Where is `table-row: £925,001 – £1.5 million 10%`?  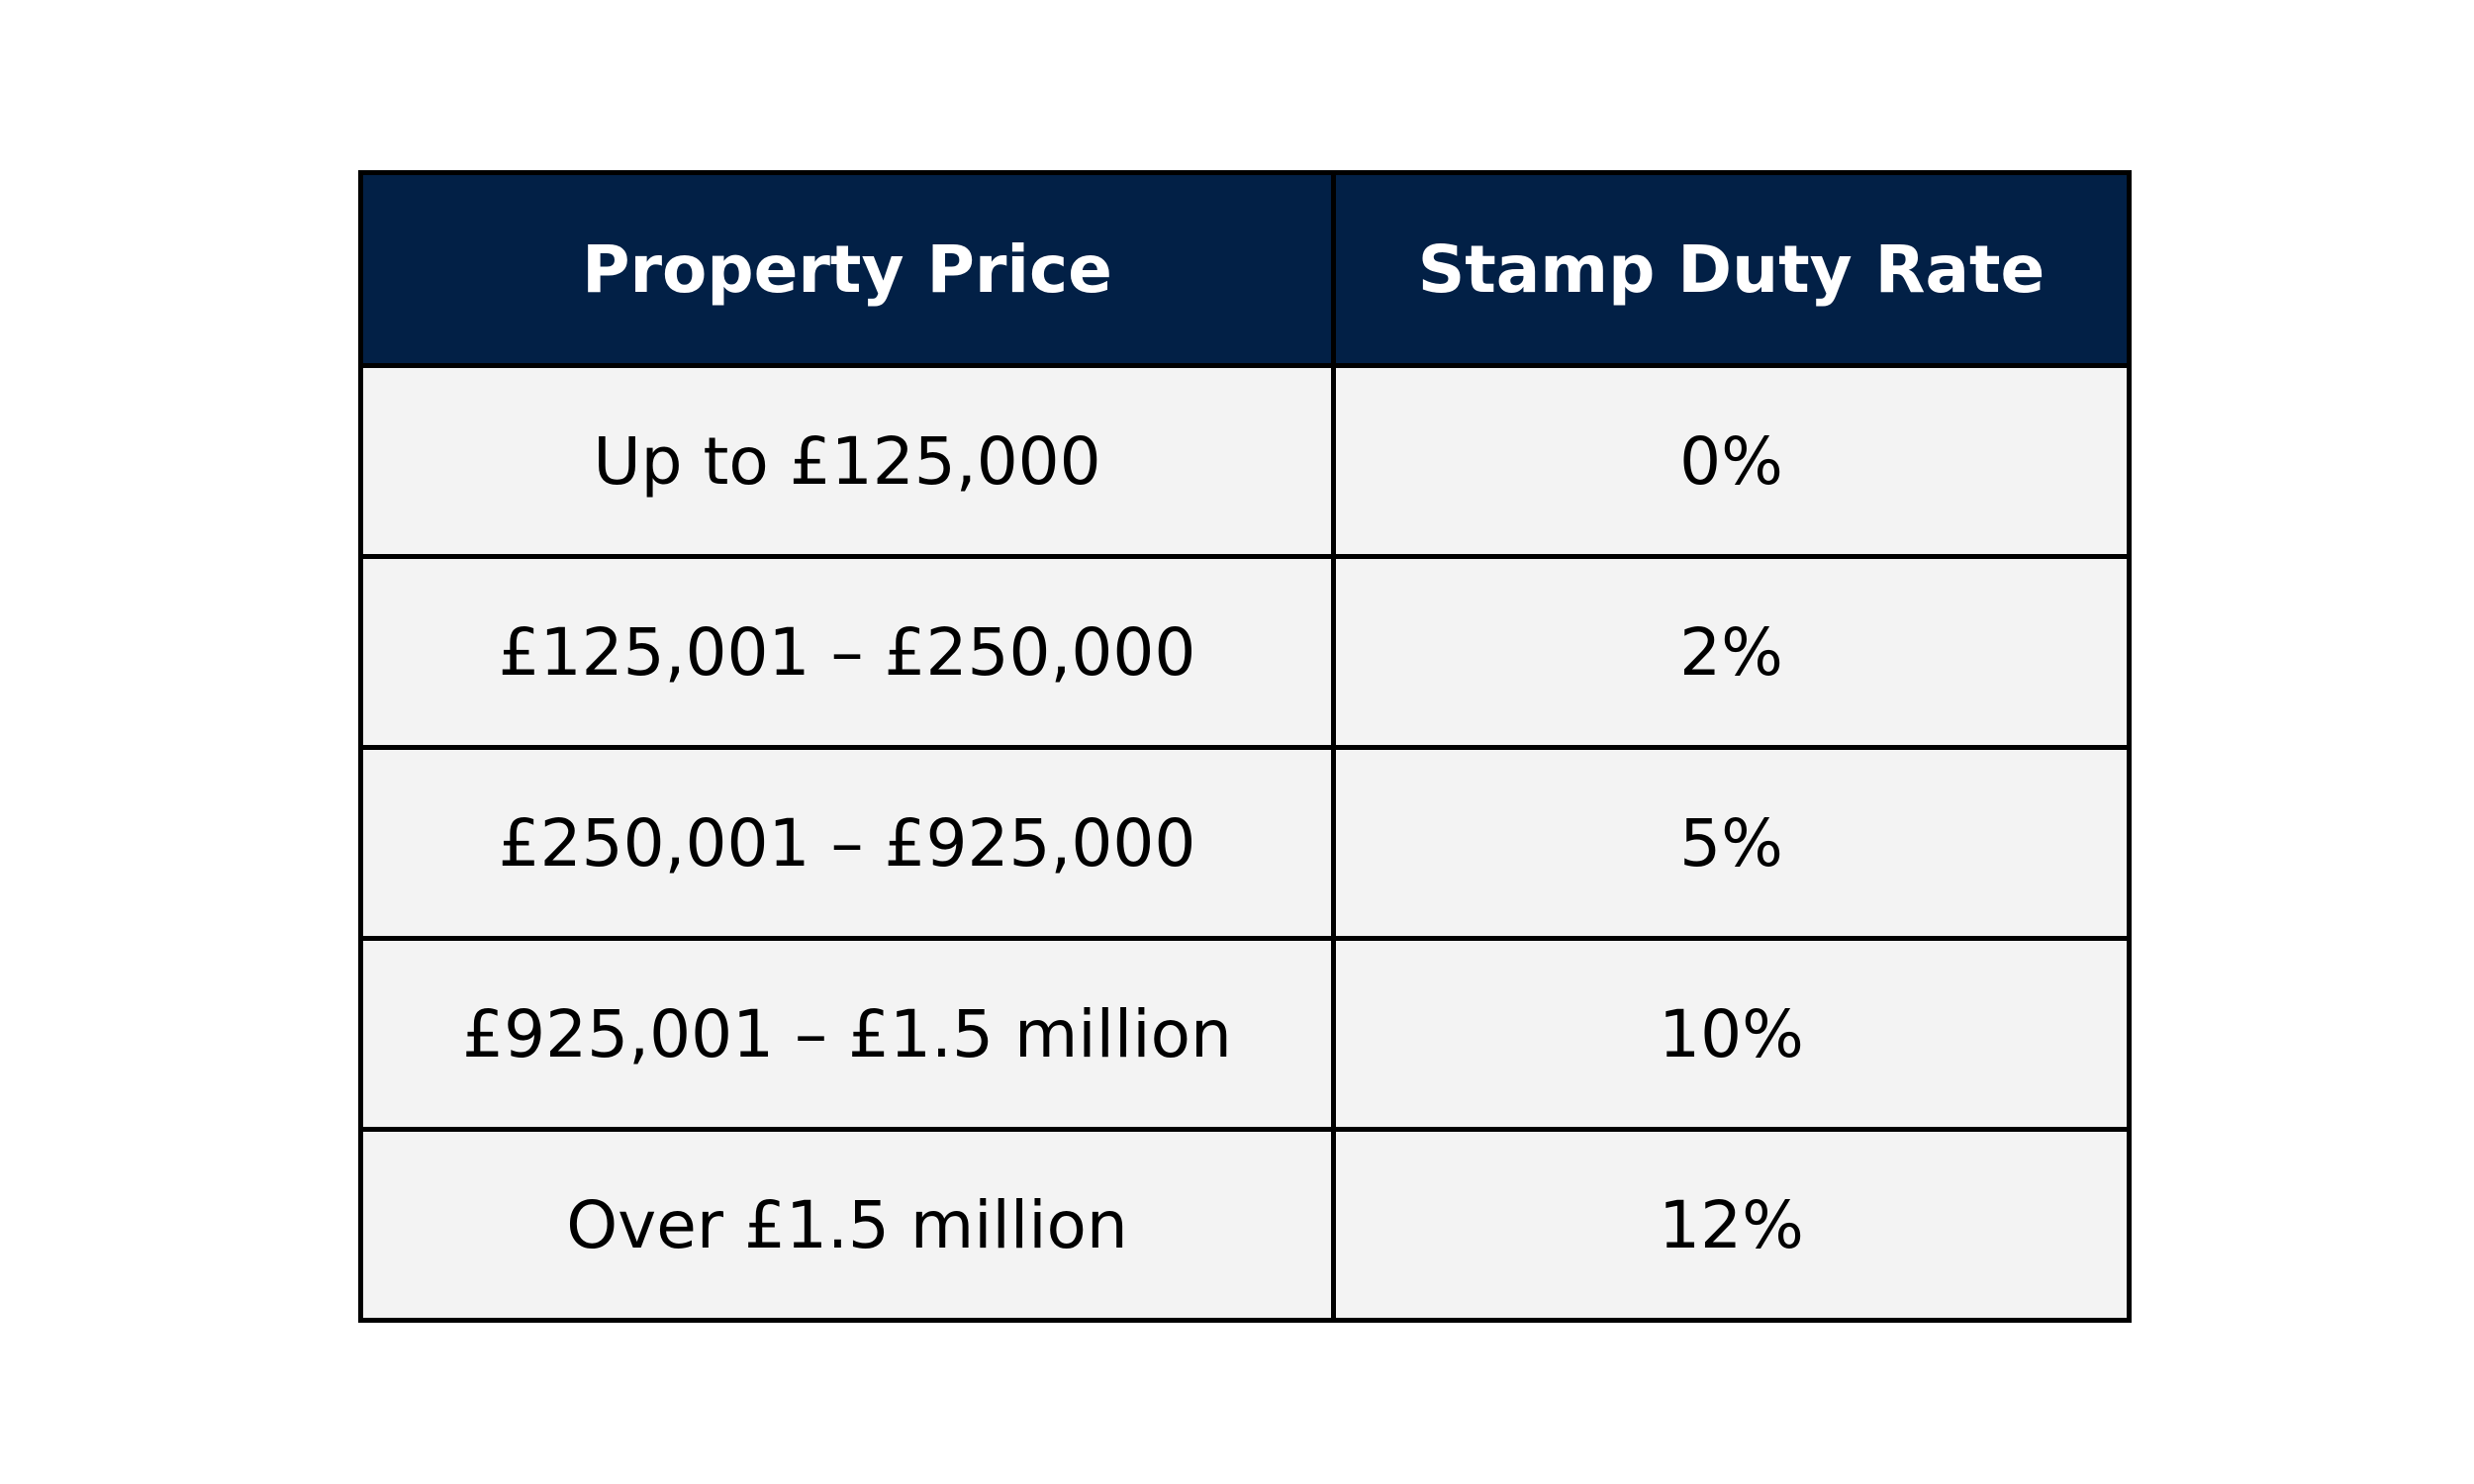 table-row: £925,001 – £1.5 million 10% is located at coordinates (1245, 1034).